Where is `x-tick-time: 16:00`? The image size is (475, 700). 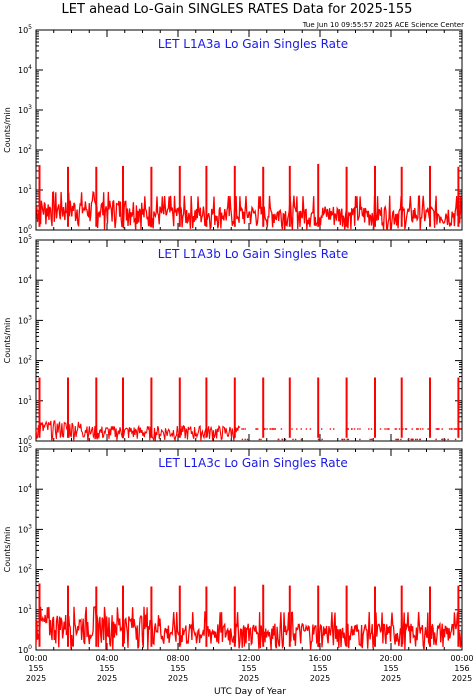
x-tick-time: 16:00 is located at coordinates (319, 658).